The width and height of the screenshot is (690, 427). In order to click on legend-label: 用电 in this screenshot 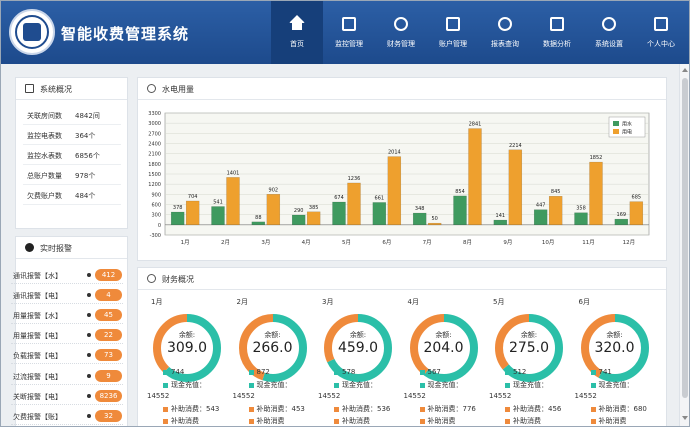, I will do `click(627, 132)`.